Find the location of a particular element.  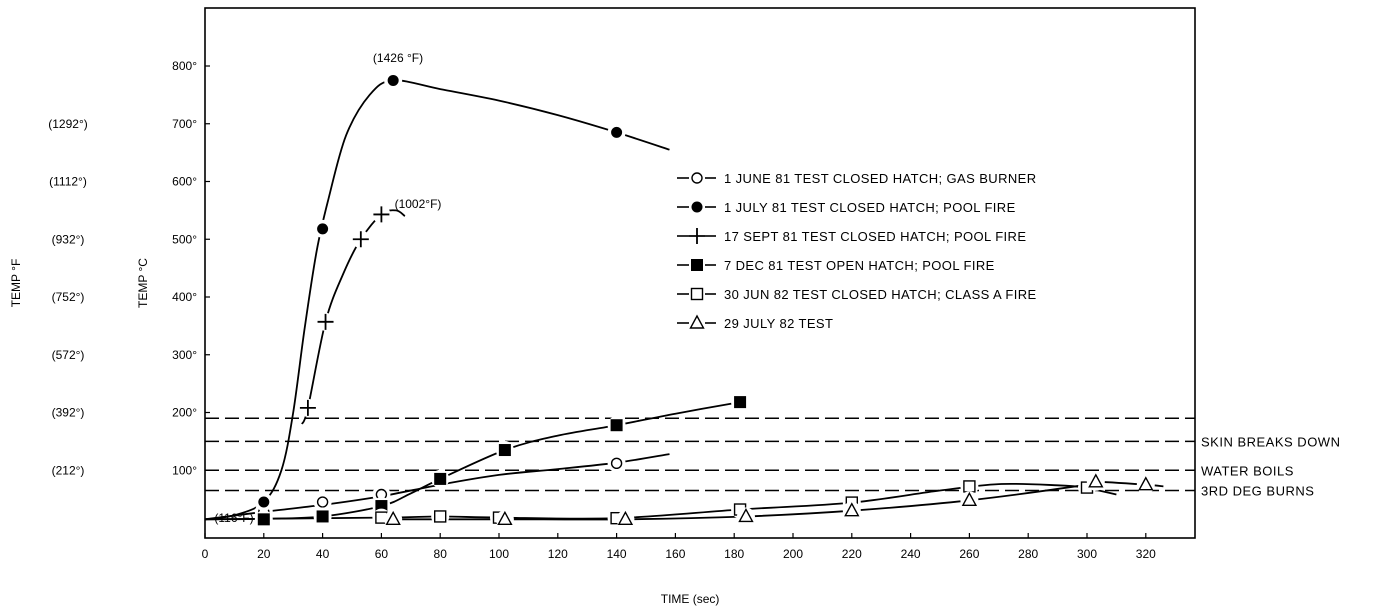

y-tick-label-f: (392°) is located at coordinates (68, 413).